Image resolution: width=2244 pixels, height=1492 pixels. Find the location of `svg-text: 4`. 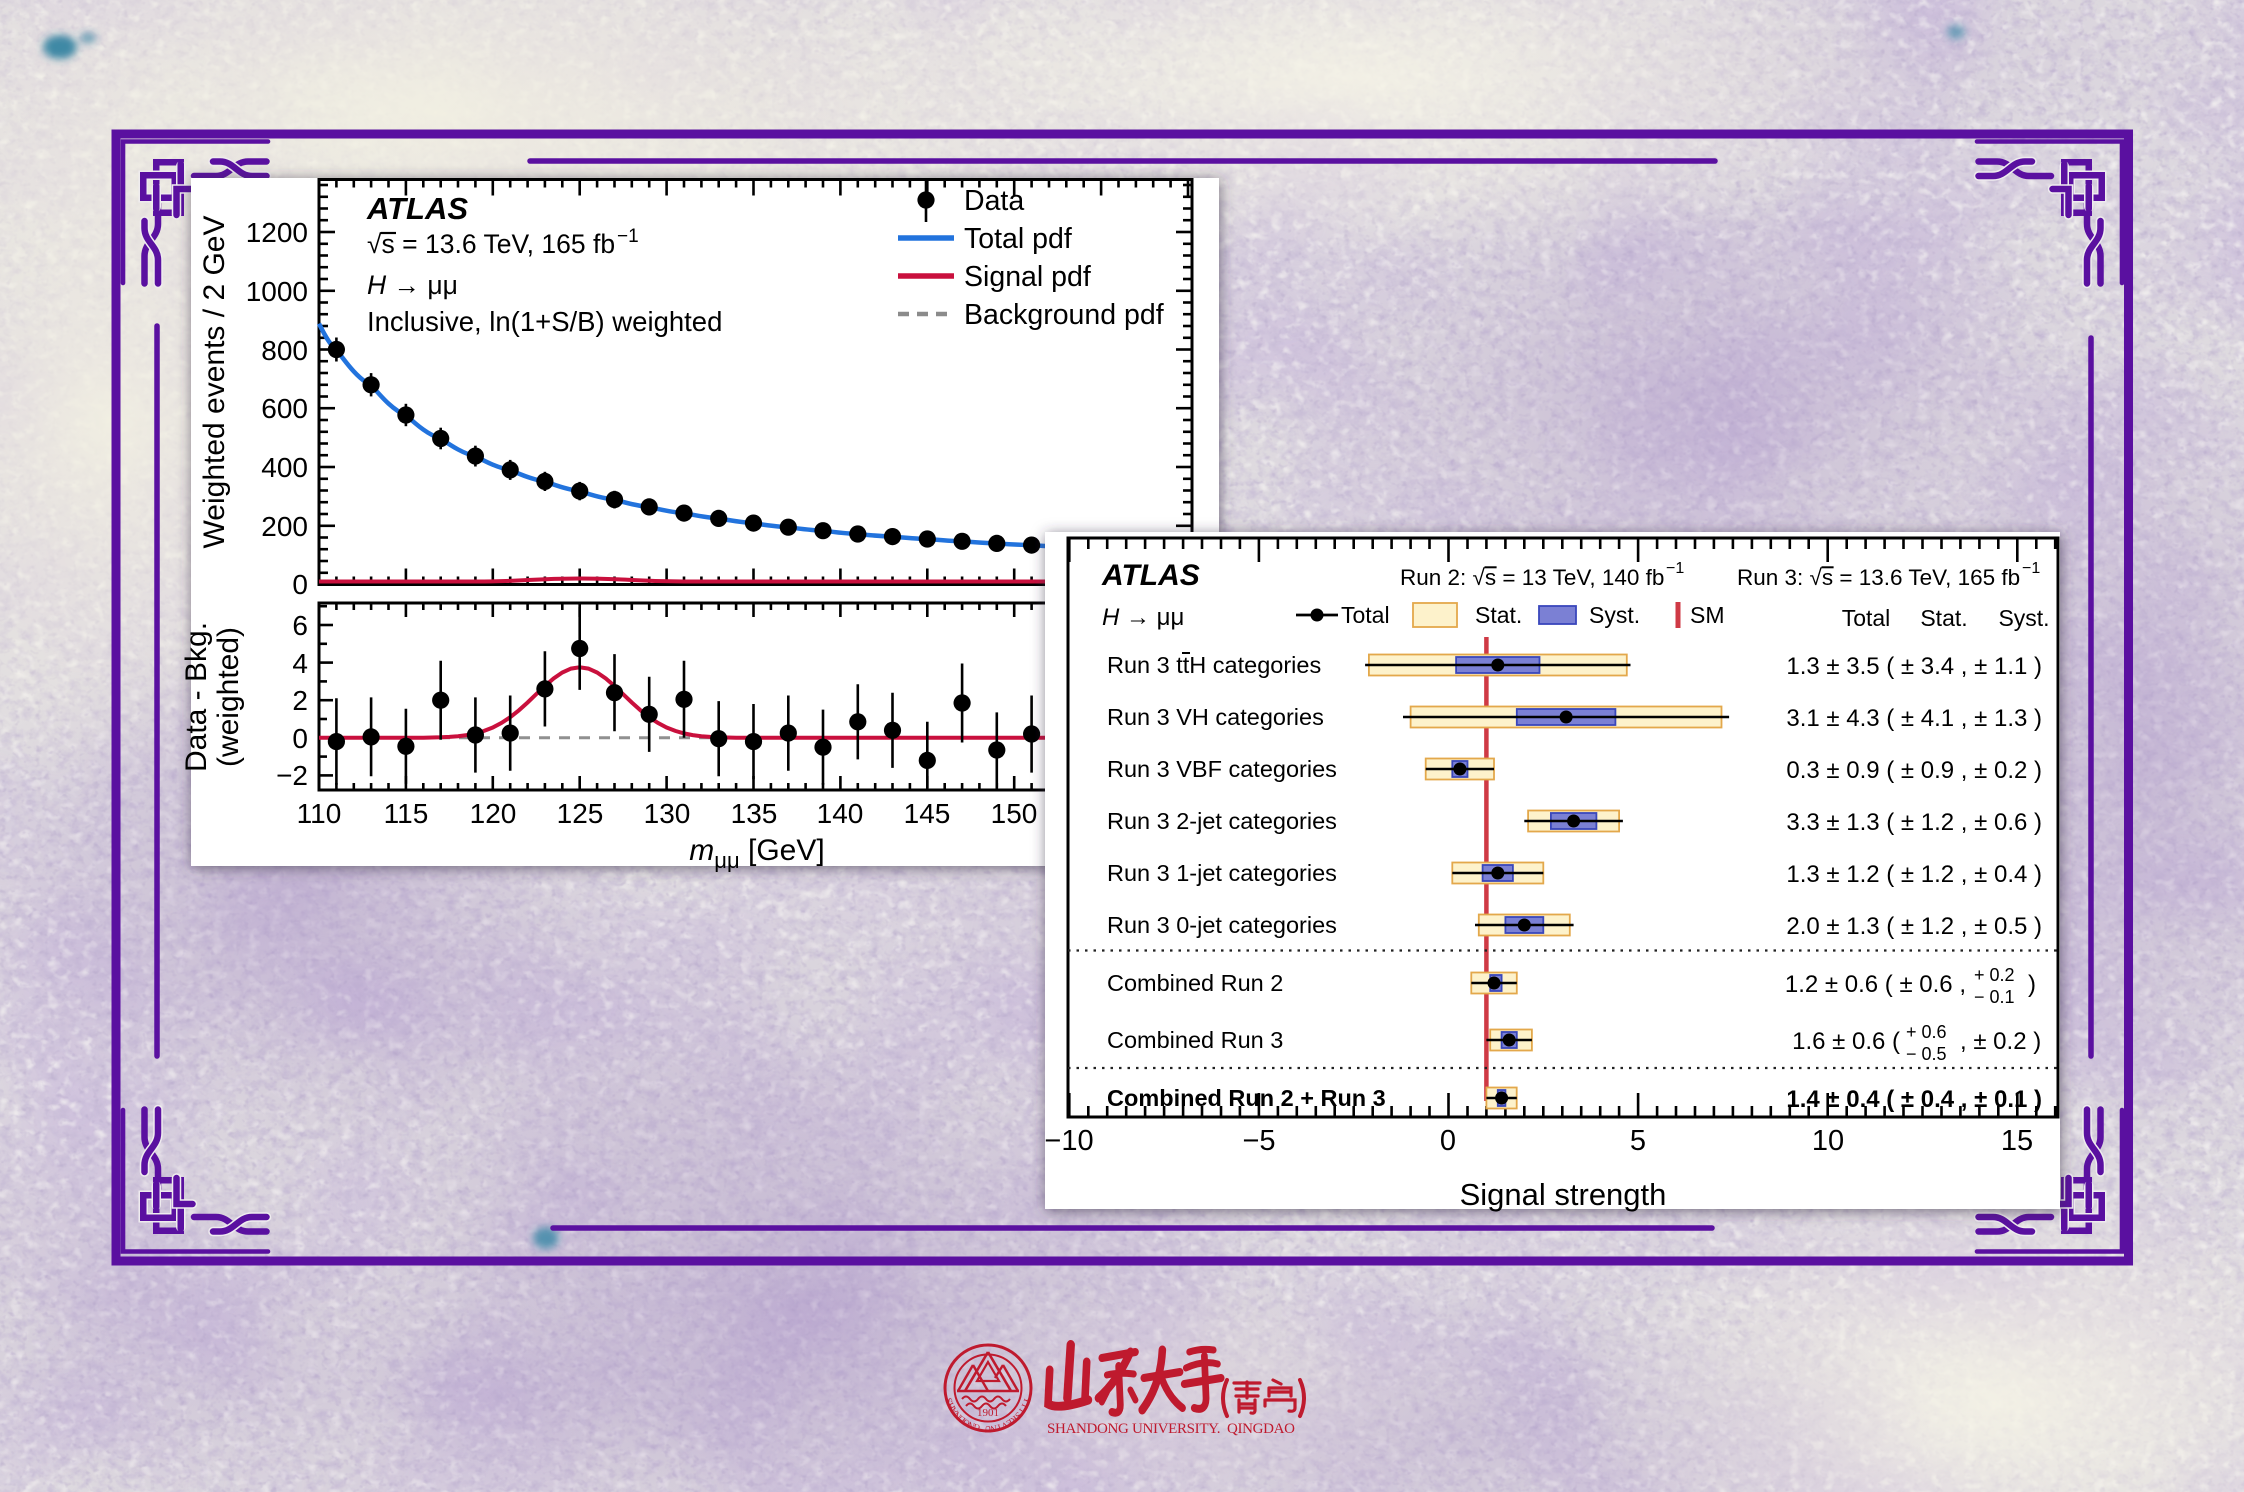

svg-text: 4 is located at coordinates (300, 663).